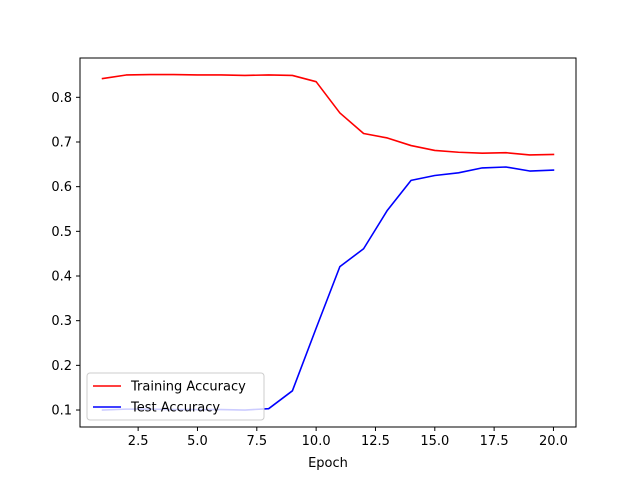  What do you see at coordinates (434, 441) in the screenshot?
I see `x-tick-label: 15.0` at bounding box center [434, 441].